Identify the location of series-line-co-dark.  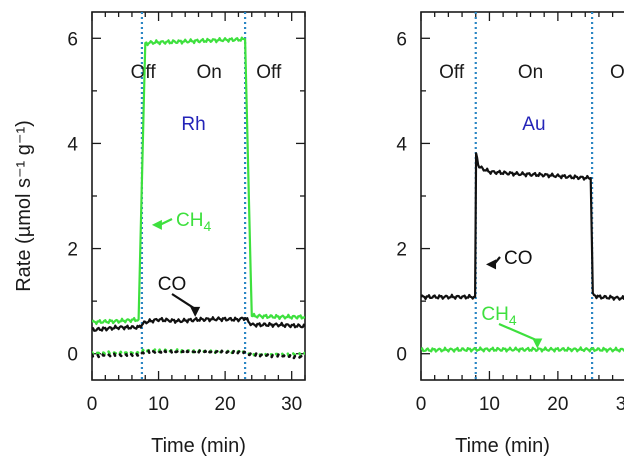
(198, 354).